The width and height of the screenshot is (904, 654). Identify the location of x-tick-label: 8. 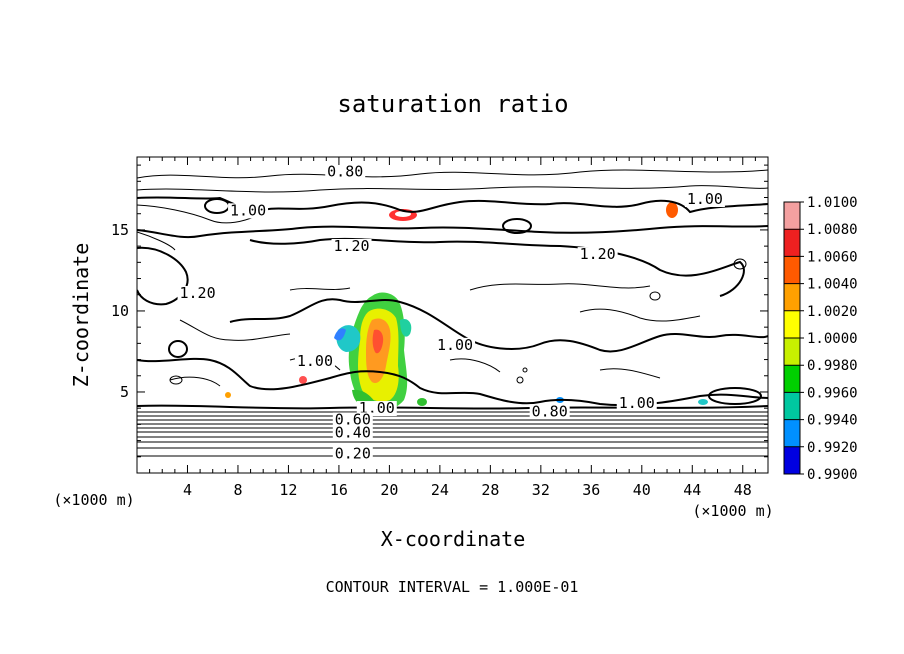
(237, 490).